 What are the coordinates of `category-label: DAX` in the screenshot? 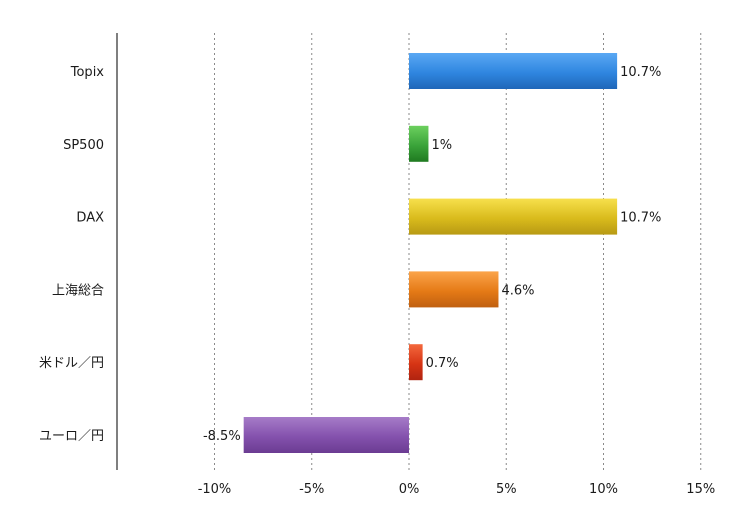 It's located at (90, 218).